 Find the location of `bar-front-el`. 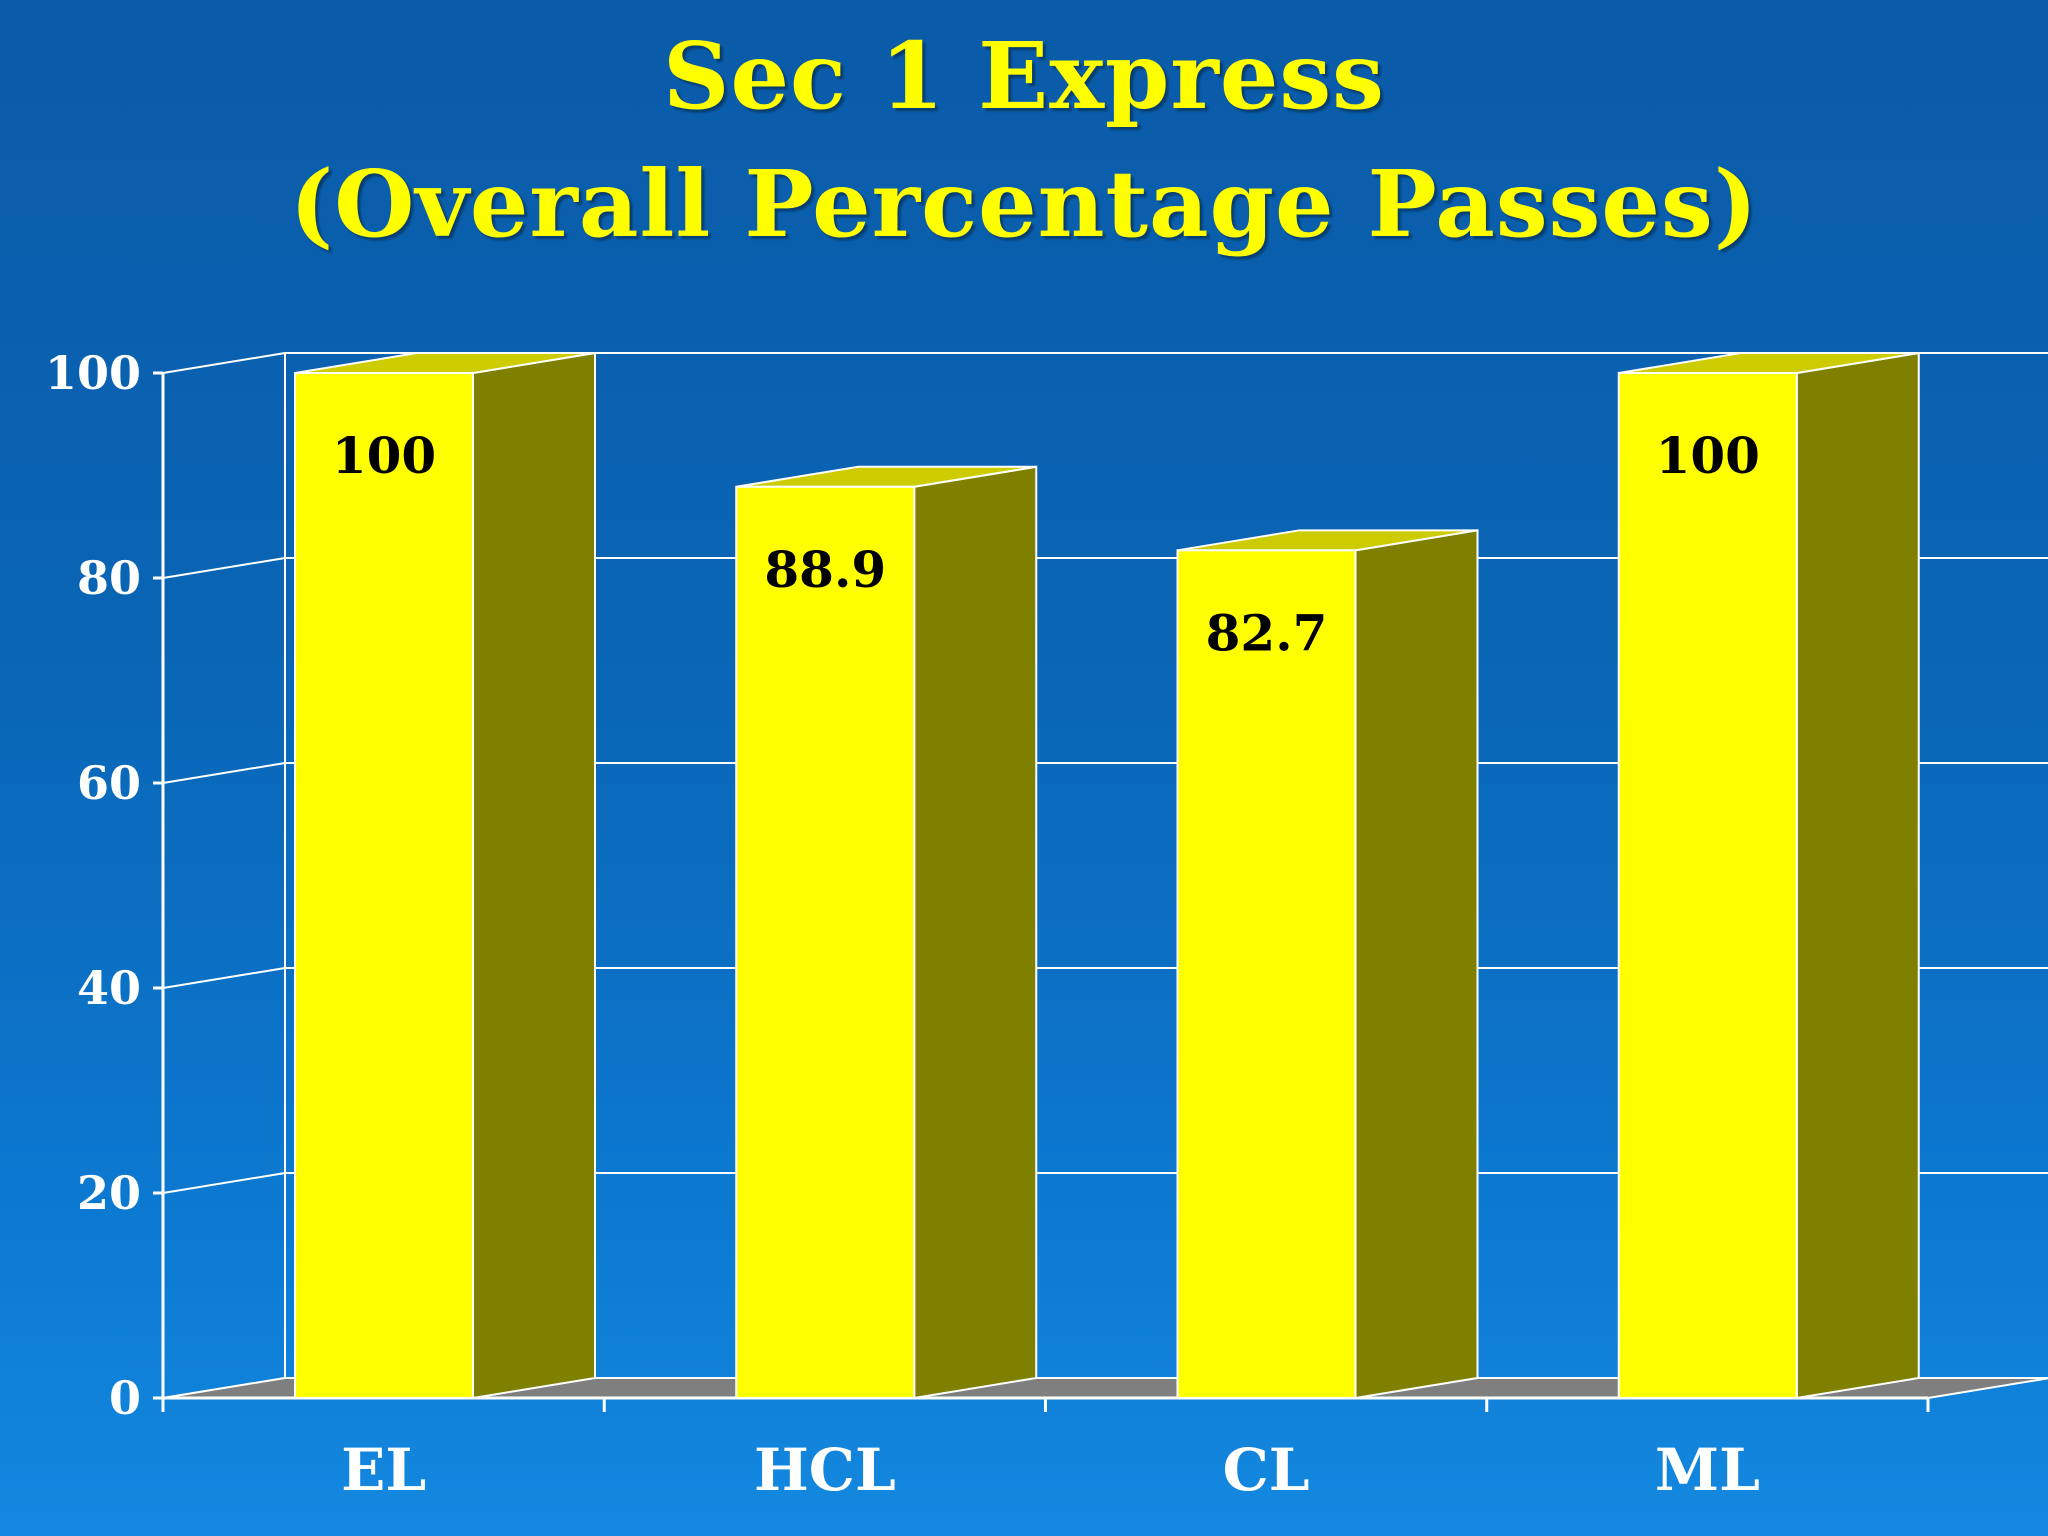

bar-front-el is located at coordinates (384, 885).